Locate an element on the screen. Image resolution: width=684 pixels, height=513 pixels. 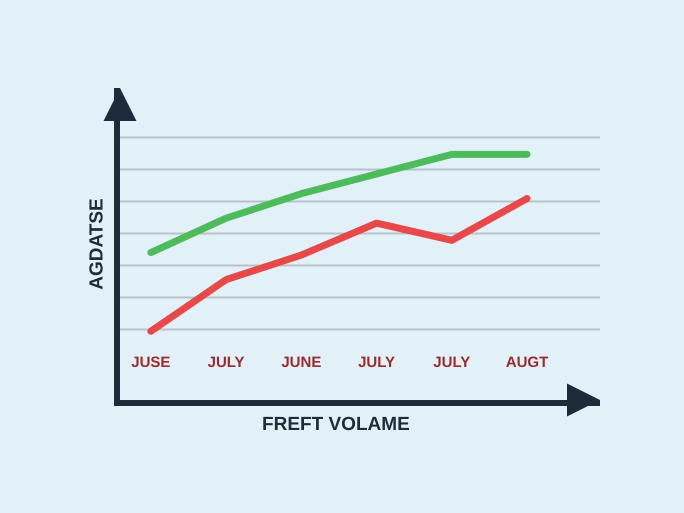
x-tick-label: JUNE is located at coordinates (301, 362).